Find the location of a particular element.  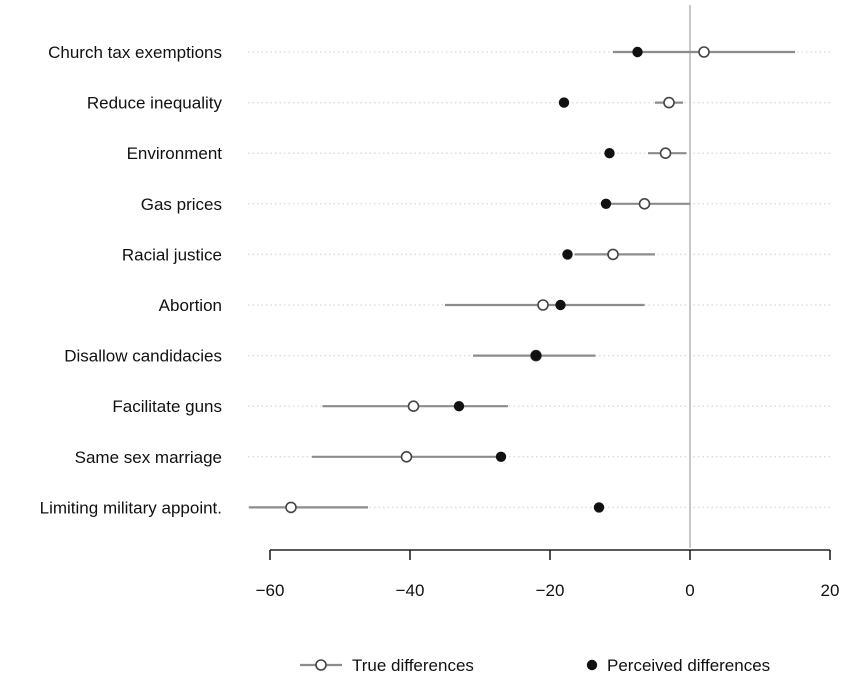

x-tick-label: −60 is located at coordinates (270, 590).